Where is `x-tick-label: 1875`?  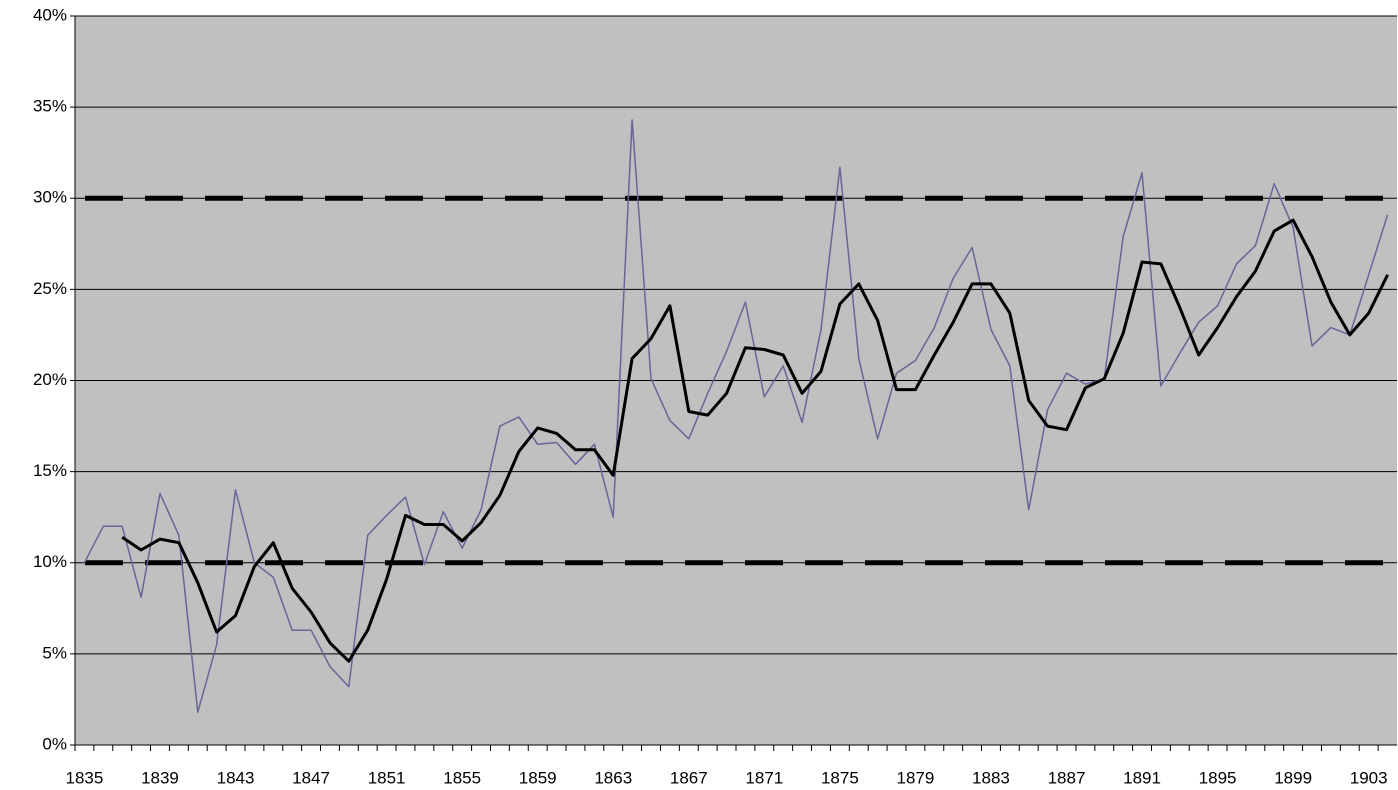
x-tick-label: 1875 is located at coordinates (840, 777).